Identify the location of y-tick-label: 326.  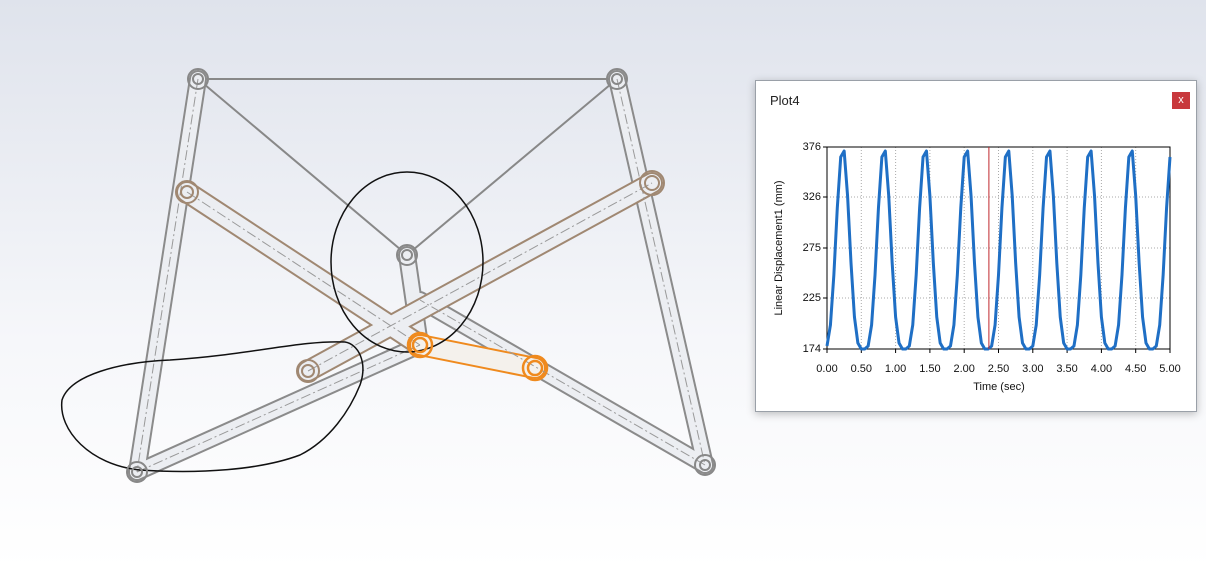
(812, 197).